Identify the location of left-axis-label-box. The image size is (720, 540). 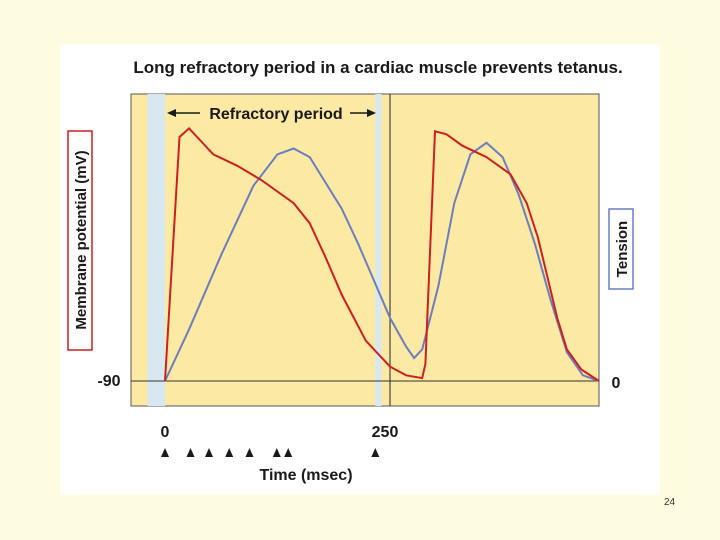
(80, 240).